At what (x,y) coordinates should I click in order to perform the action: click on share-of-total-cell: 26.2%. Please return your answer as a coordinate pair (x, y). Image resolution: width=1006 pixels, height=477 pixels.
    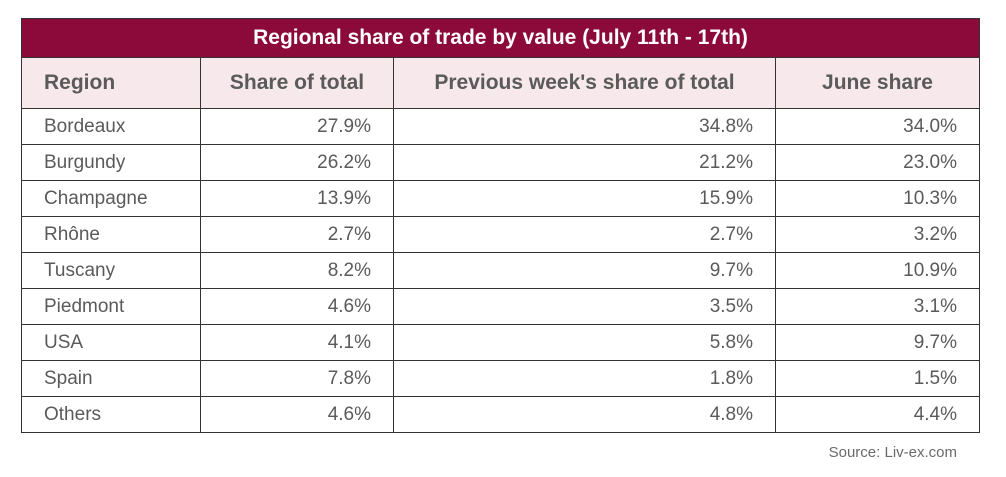
    Looking at the image, I should click on (297, 162).